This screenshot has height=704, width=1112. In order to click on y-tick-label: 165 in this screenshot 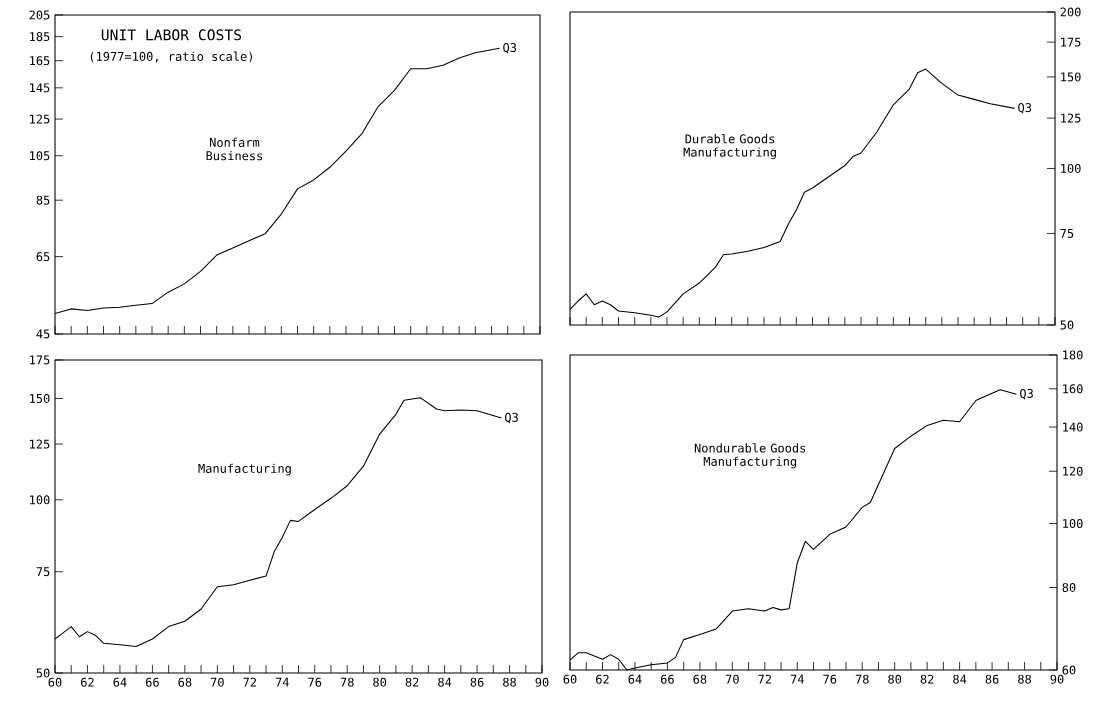, I will do `click(40, 61)`.